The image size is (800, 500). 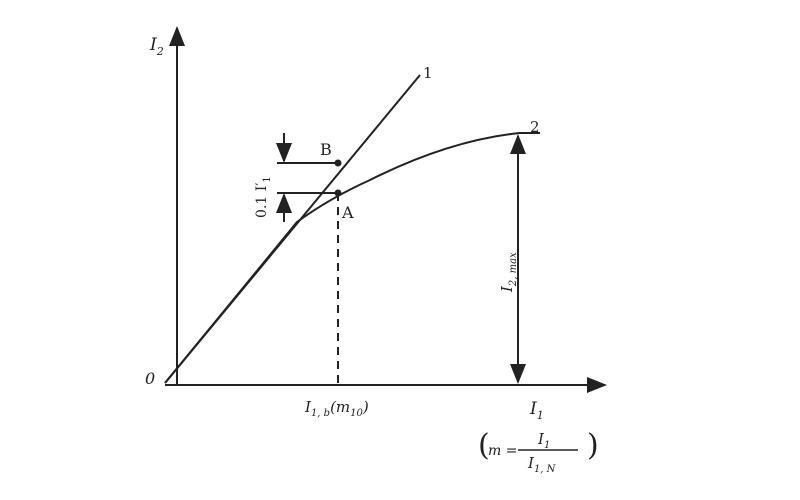 What do you see at coordinates (428, 73) in the screenshot?
I see `curve-1-label: 1` at bounding box center [428, 73].